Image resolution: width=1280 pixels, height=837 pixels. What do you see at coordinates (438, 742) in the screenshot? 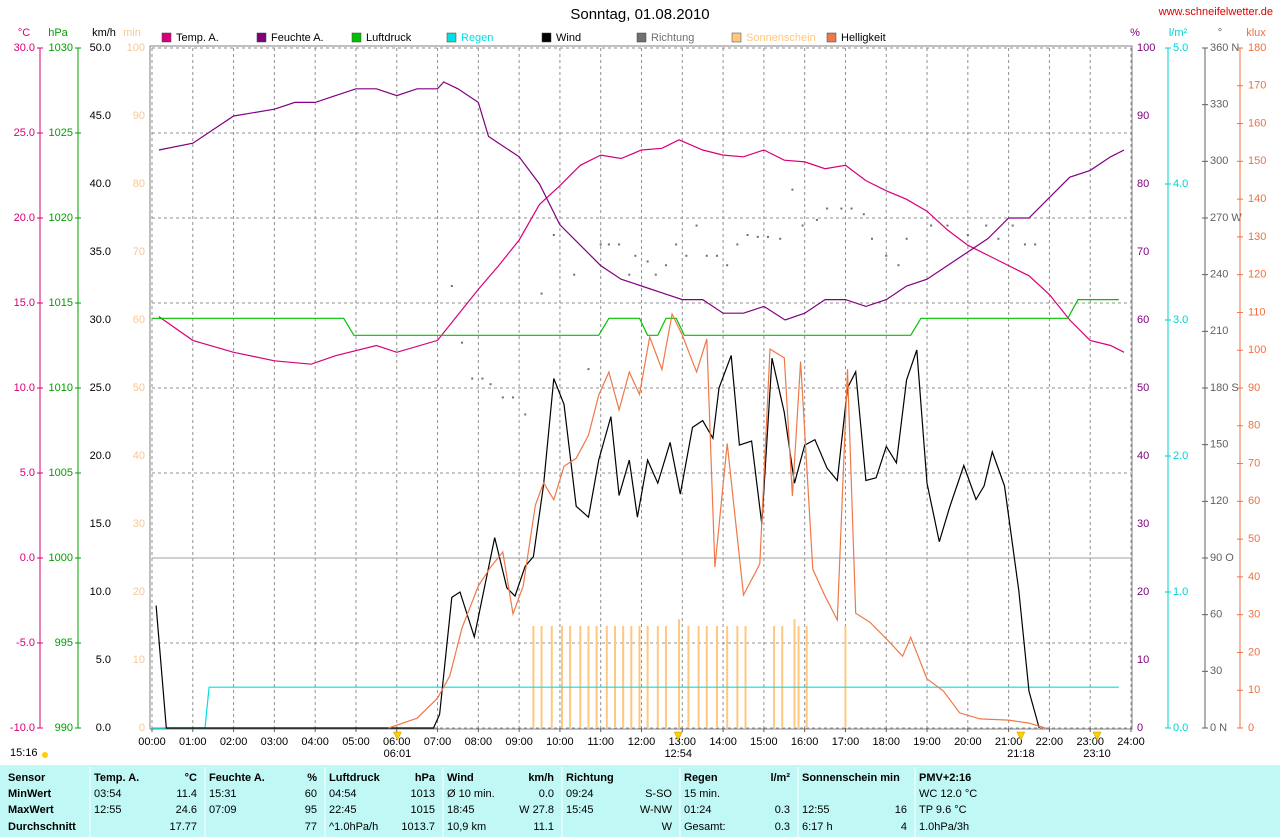
I see `x-tick-label: 07:00` at bounding box center [438, 742].